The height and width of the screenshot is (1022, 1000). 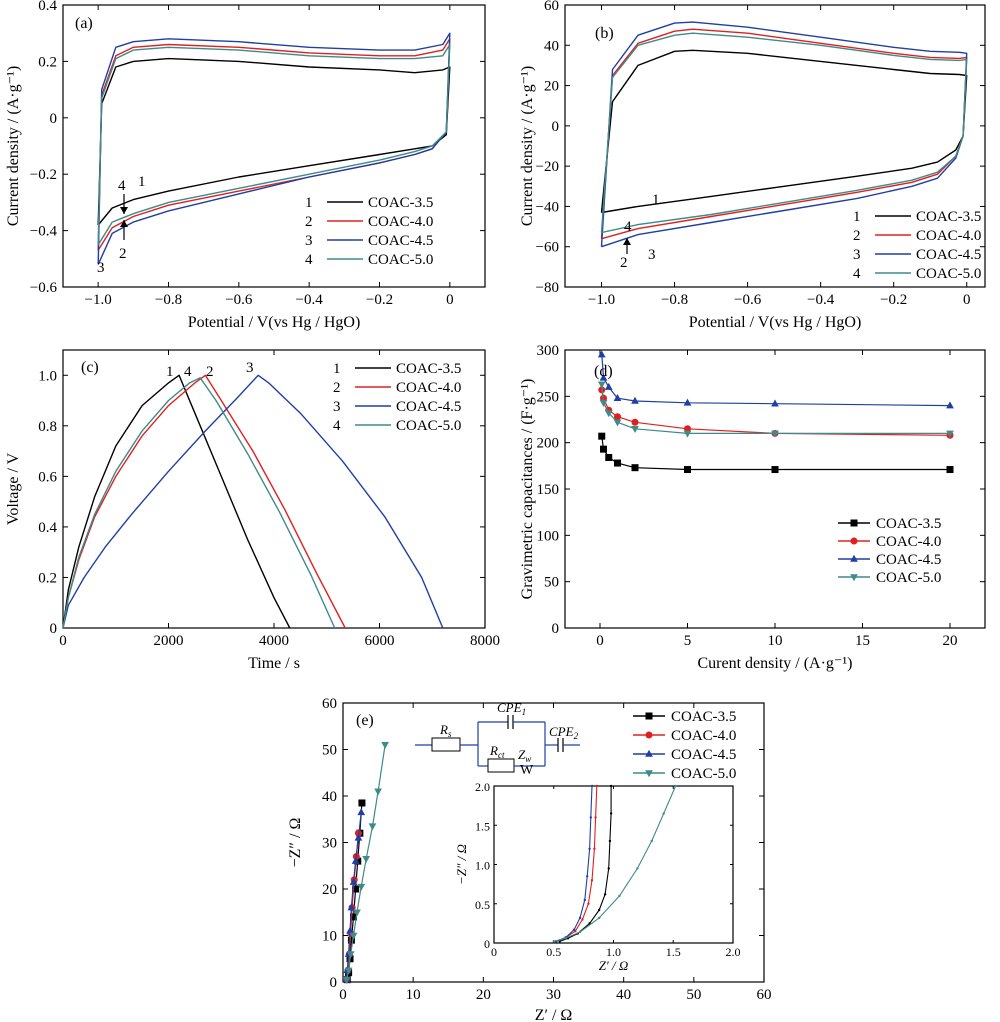 What do you see at coordinates (613, 952) in the screenshot?
I see `x-tick-label: 1.0` at bounding box center [613, 952].